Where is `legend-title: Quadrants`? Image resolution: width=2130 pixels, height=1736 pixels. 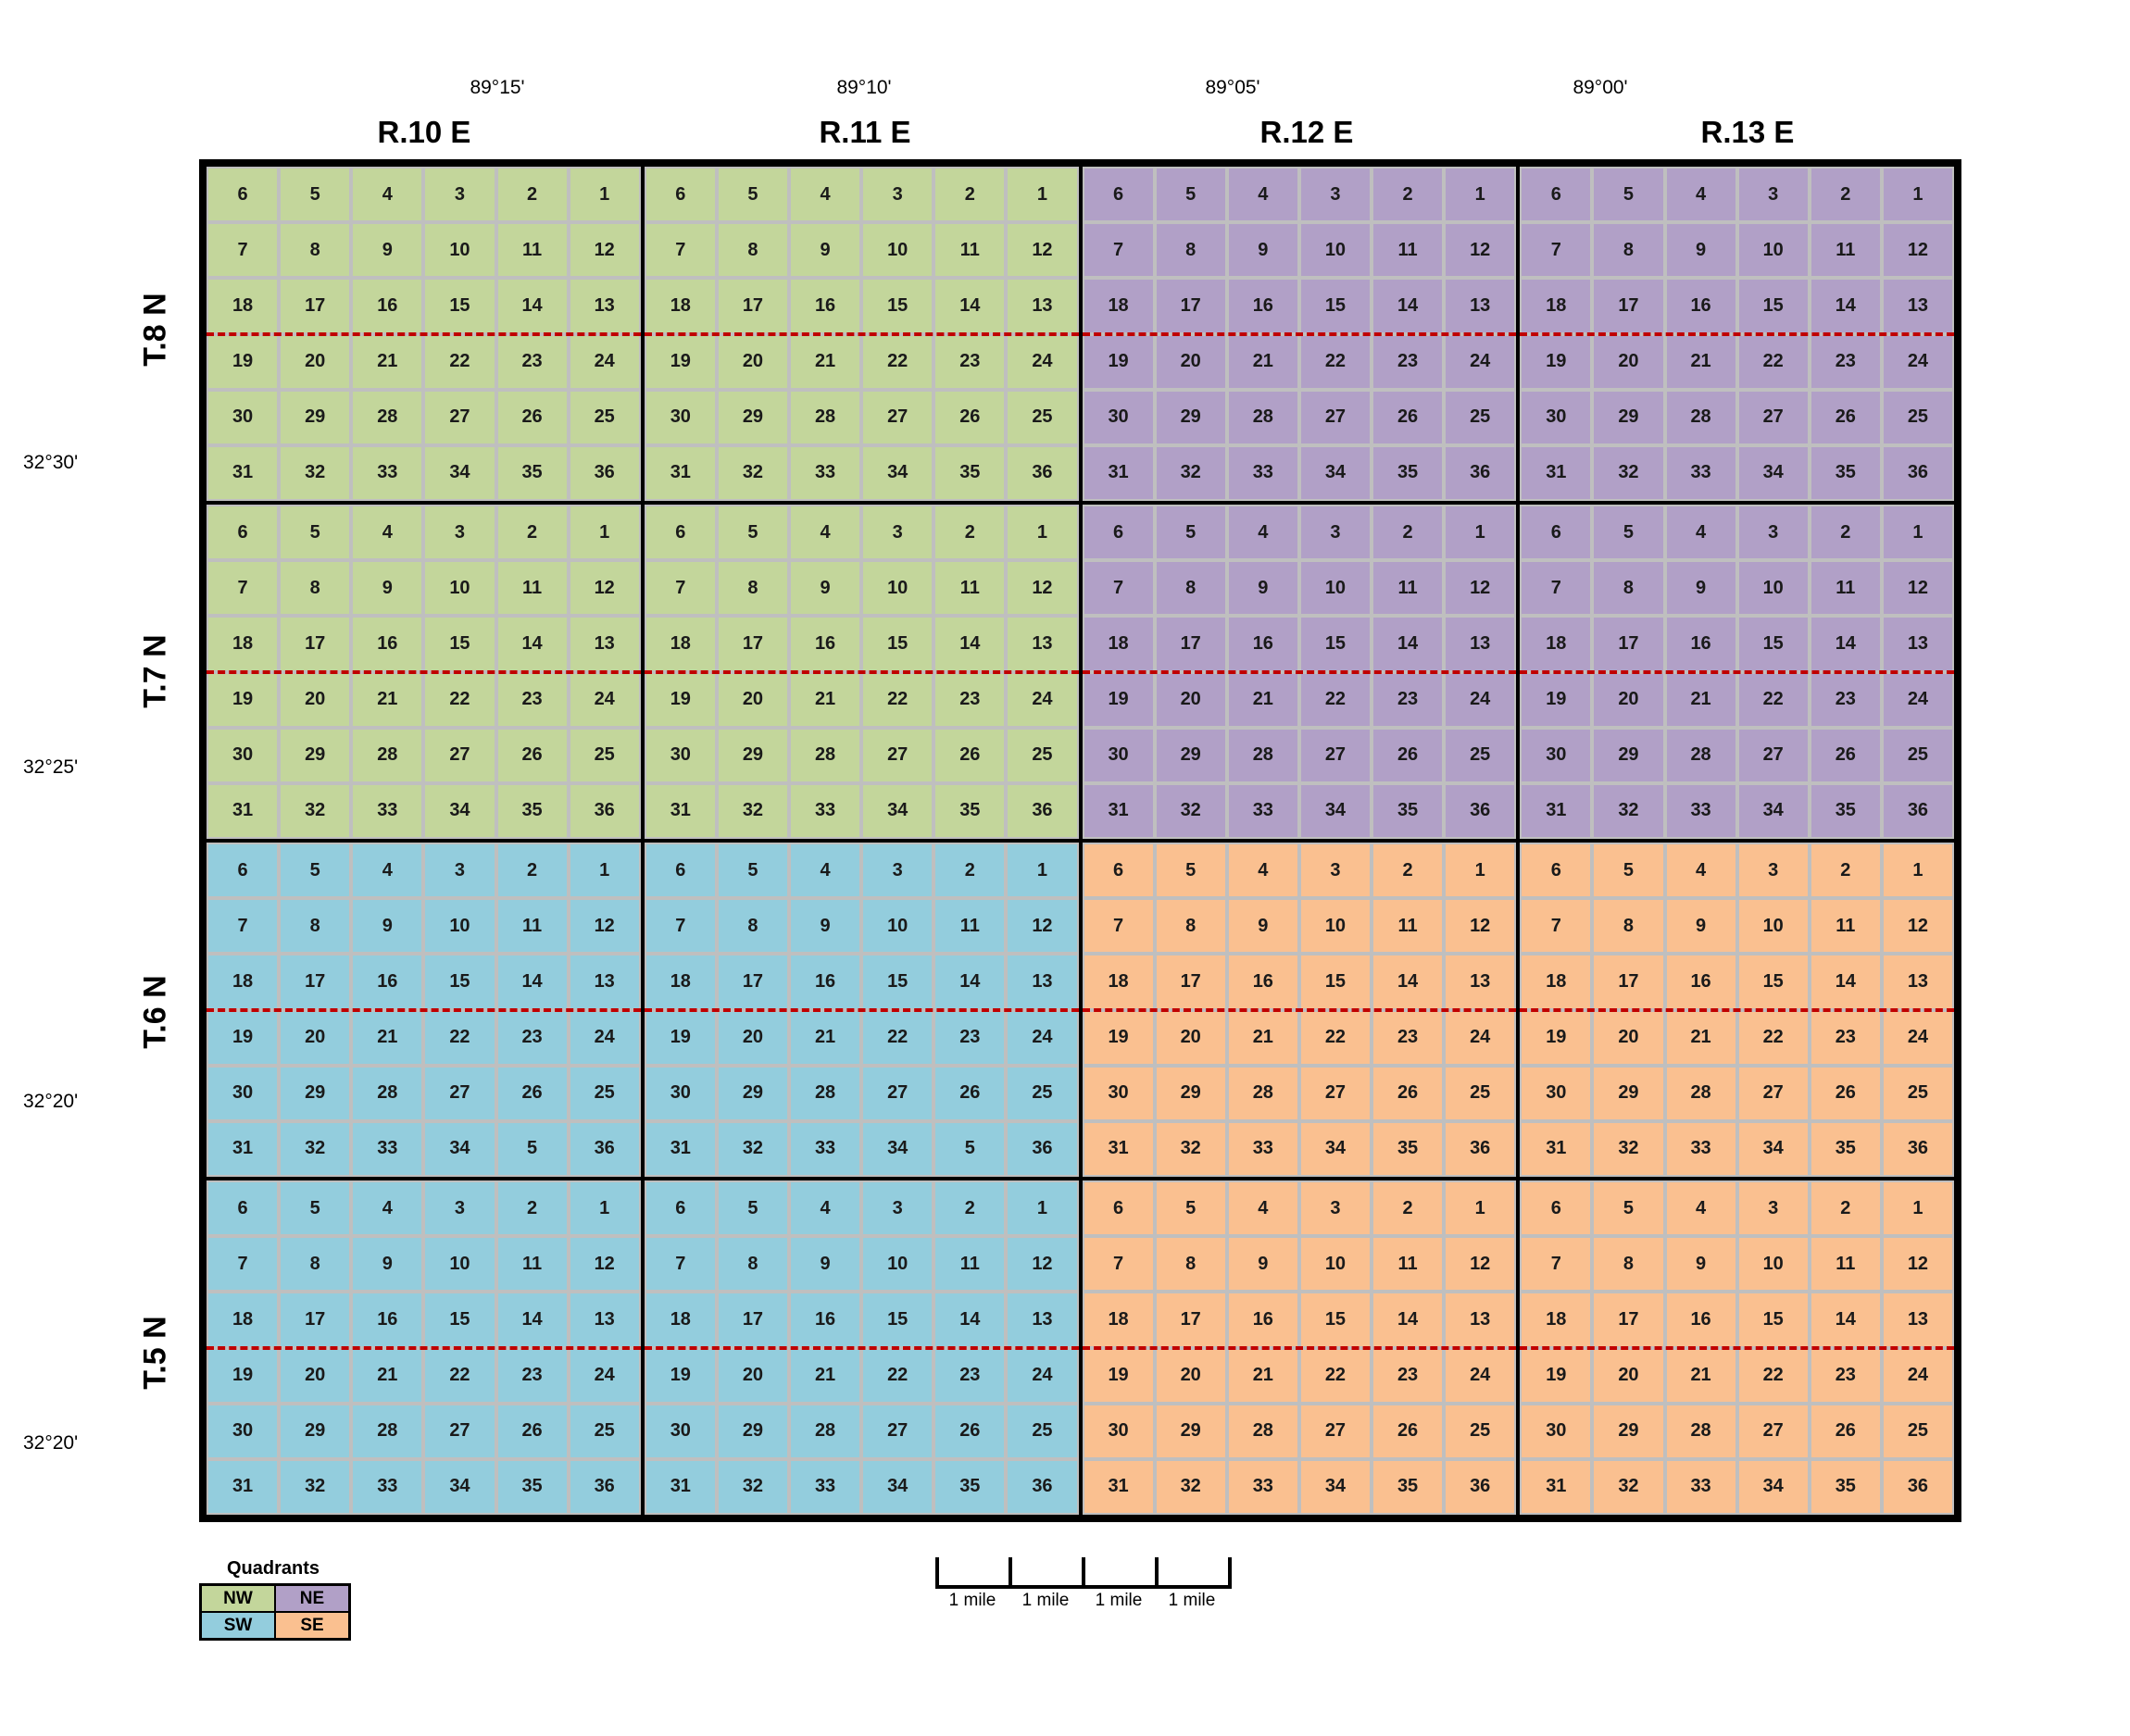 legend-title: Quadrants is located at coordinates (273, 1568).